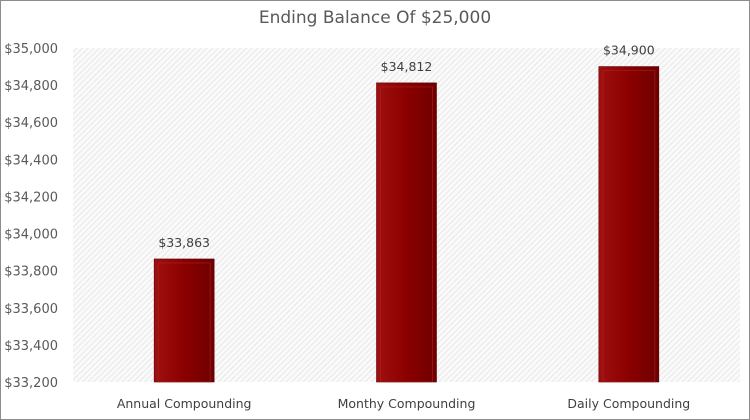  I want to click on data-label: $33,863, so click(184, 242).